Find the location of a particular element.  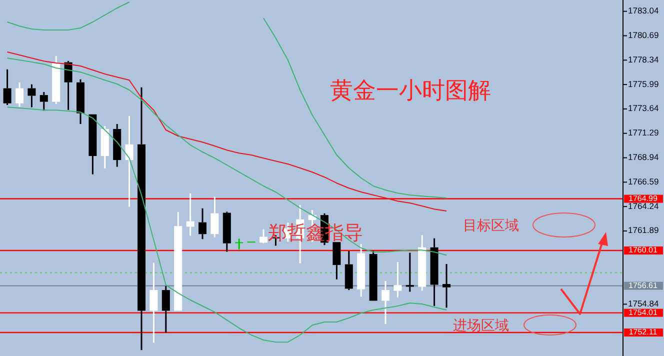

y-tick-label: 1761.89 is located at coordinates (643, 230).